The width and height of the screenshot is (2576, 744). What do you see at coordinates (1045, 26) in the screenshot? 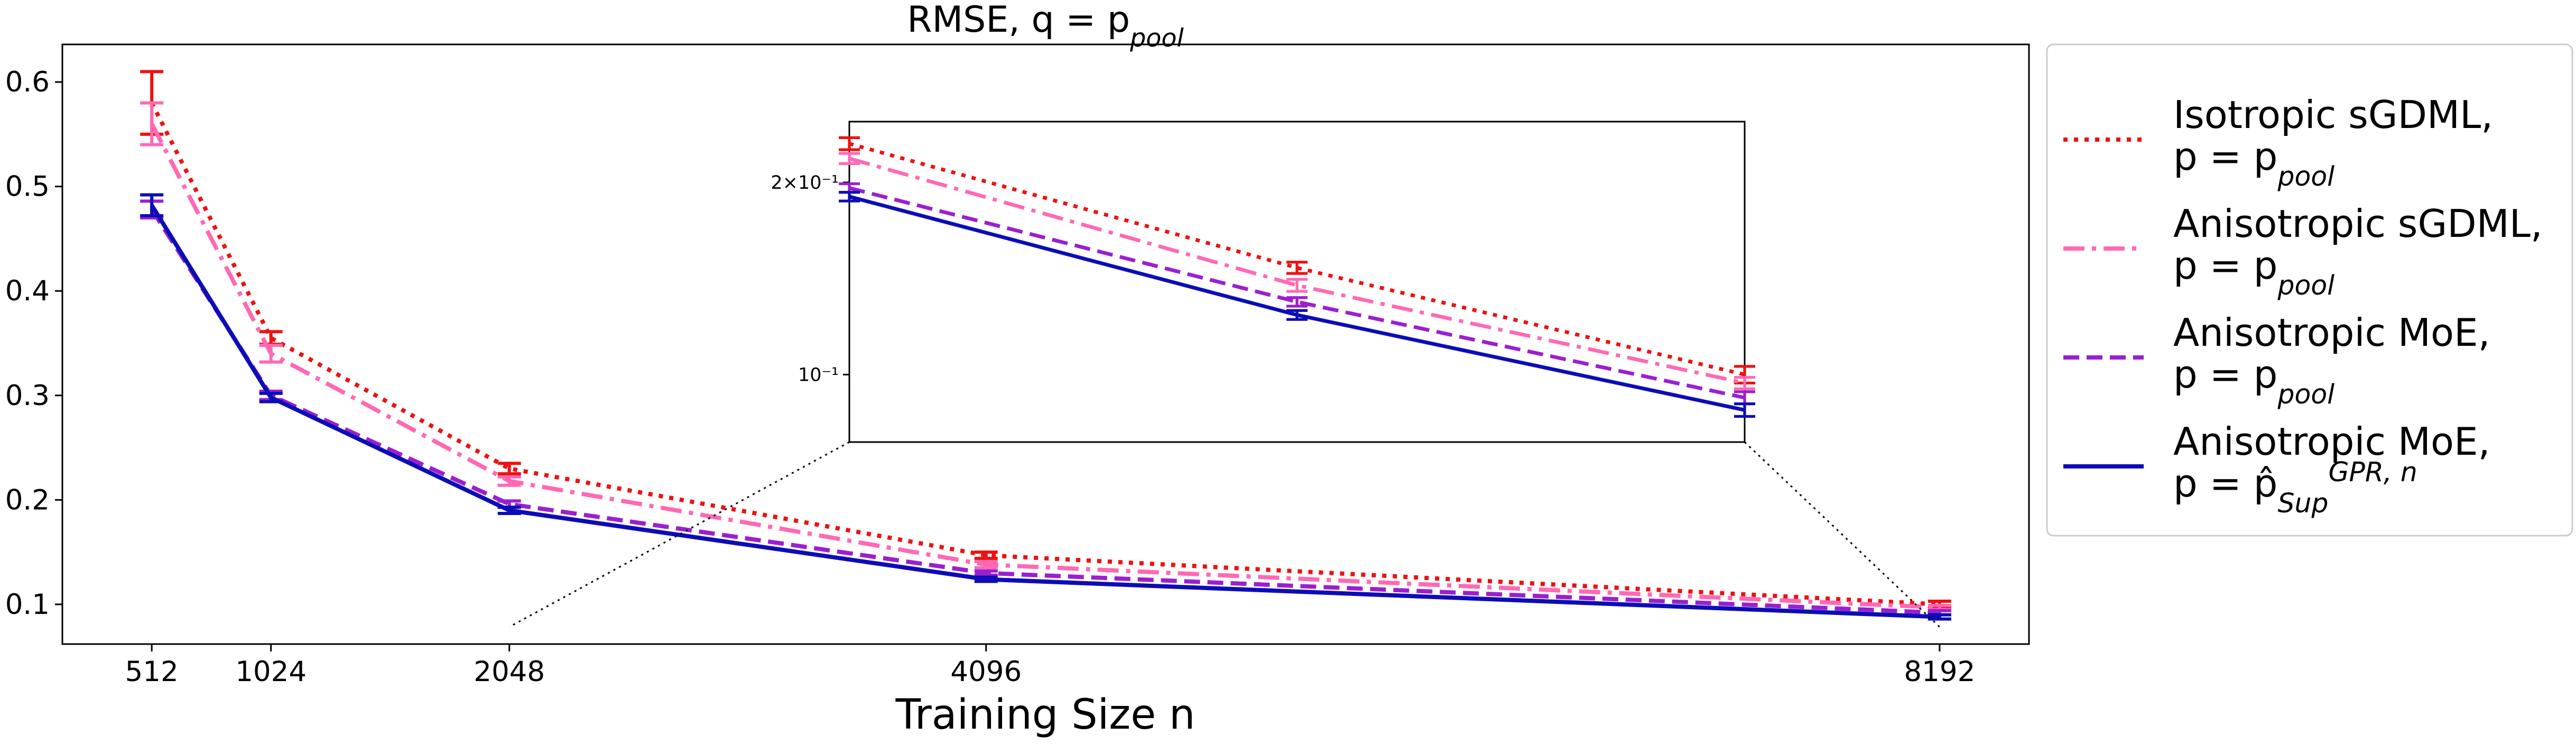
I see `chart-title: RMSE, q = ppool` at bounding box center [1045, 26].